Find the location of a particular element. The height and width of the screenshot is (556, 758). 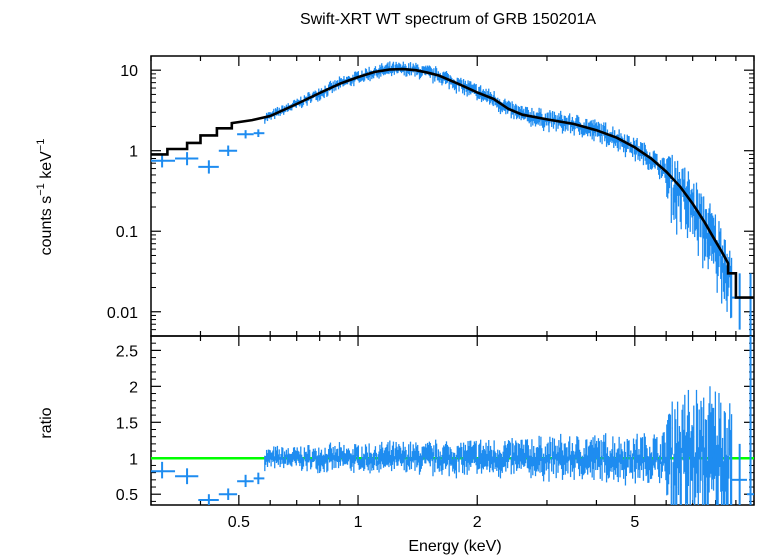

y-label-counts: counts s is located at coordinates (46, 226).